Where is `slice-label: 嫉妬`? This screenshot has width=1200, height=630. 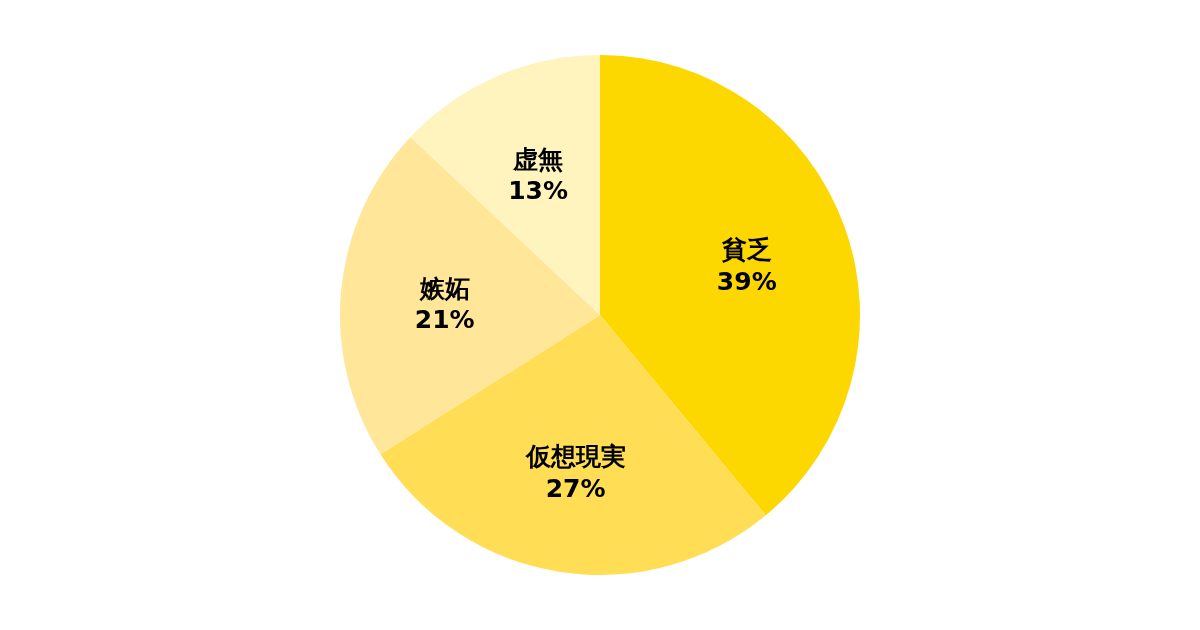
slice-label: 嫉妬 is located at coordinates (444, 288).